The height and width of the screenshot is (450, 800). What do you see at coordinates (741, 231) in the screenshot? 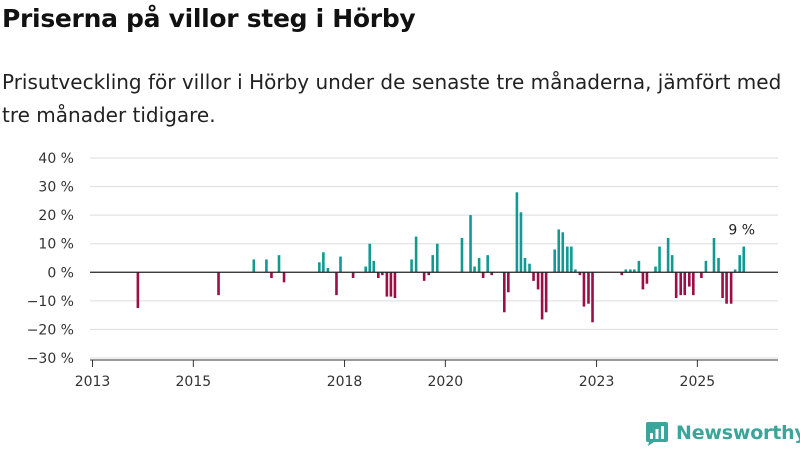
I see `last-value-label: 9 %` at bounding box center [741, 231].